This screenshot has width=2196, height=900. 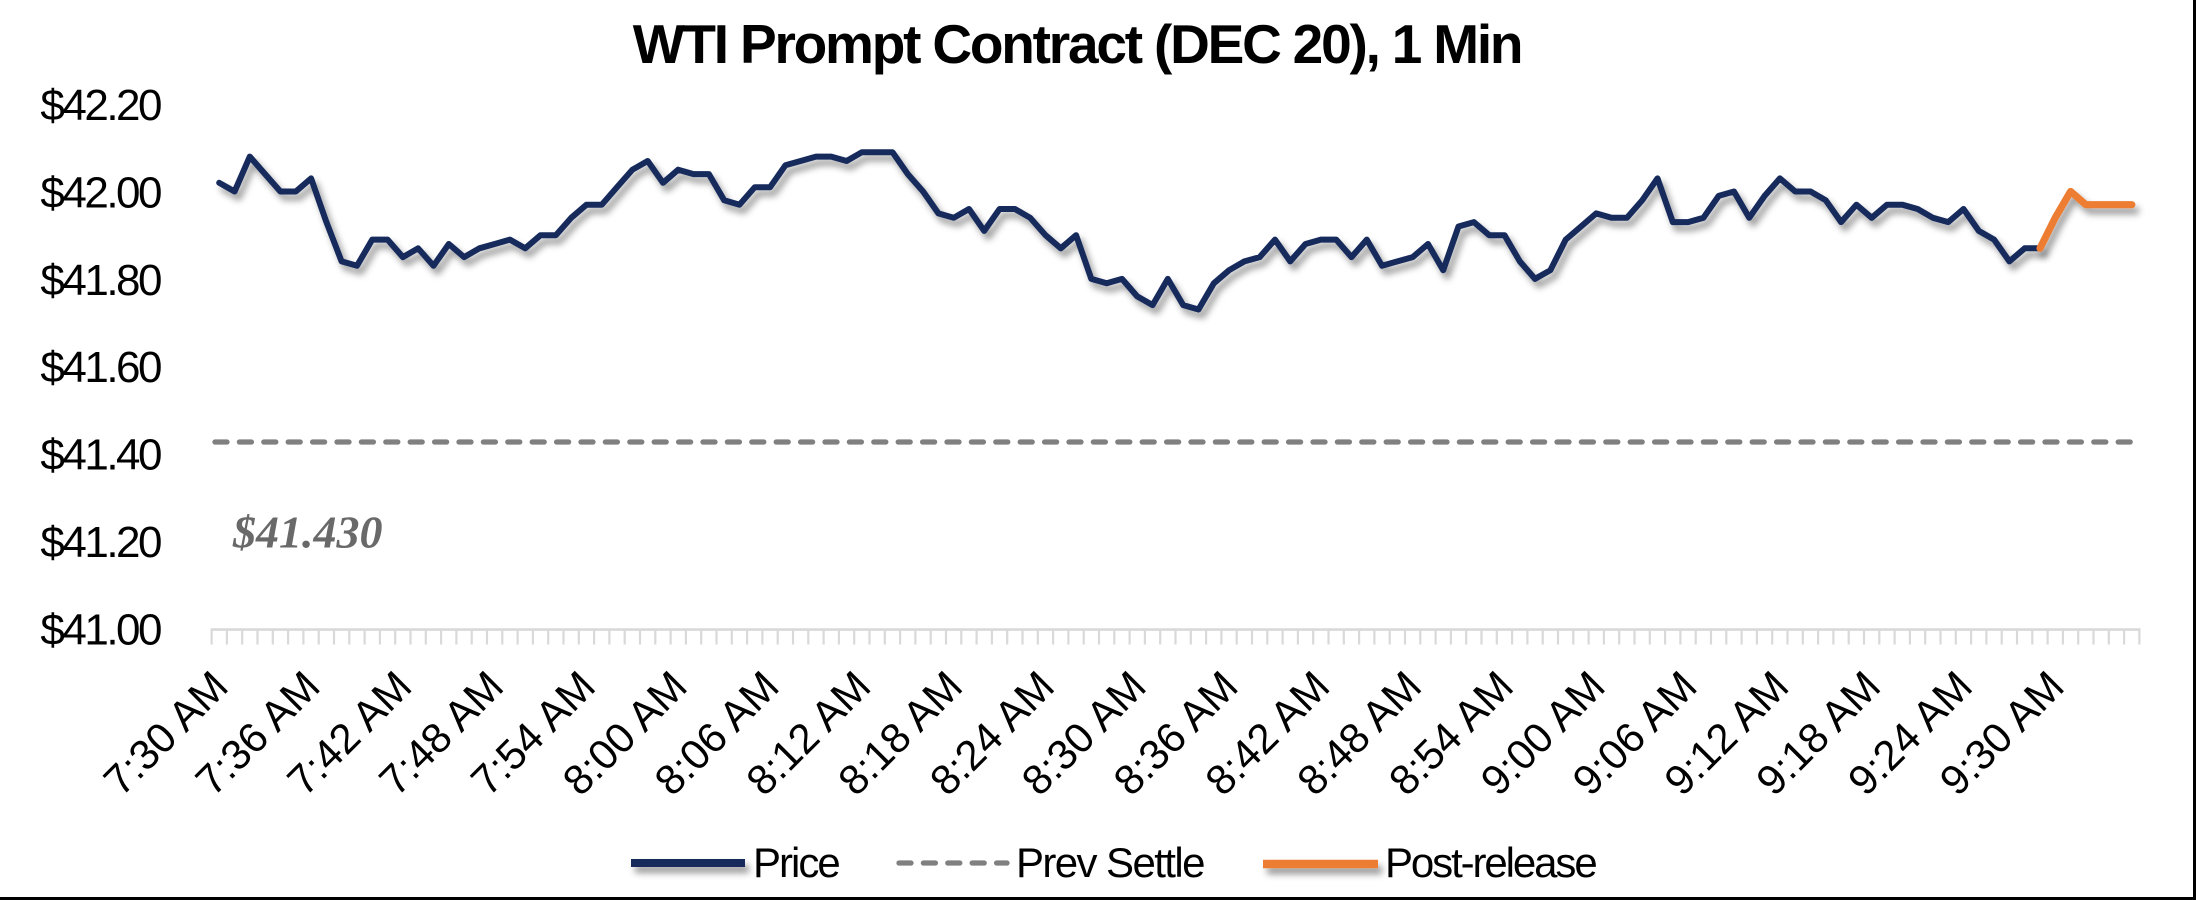 I want to click on svg-text:WTI Prompt Contract (DEC 20),: WTI Prompt Contract (DEC 20), 1 Min, so click(x=1077, y=44).